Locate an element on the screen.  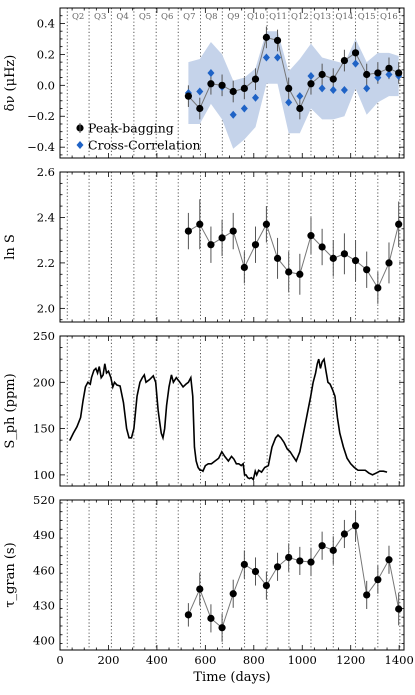
y-tick-label: 200 is located at coordinates (44, 382).